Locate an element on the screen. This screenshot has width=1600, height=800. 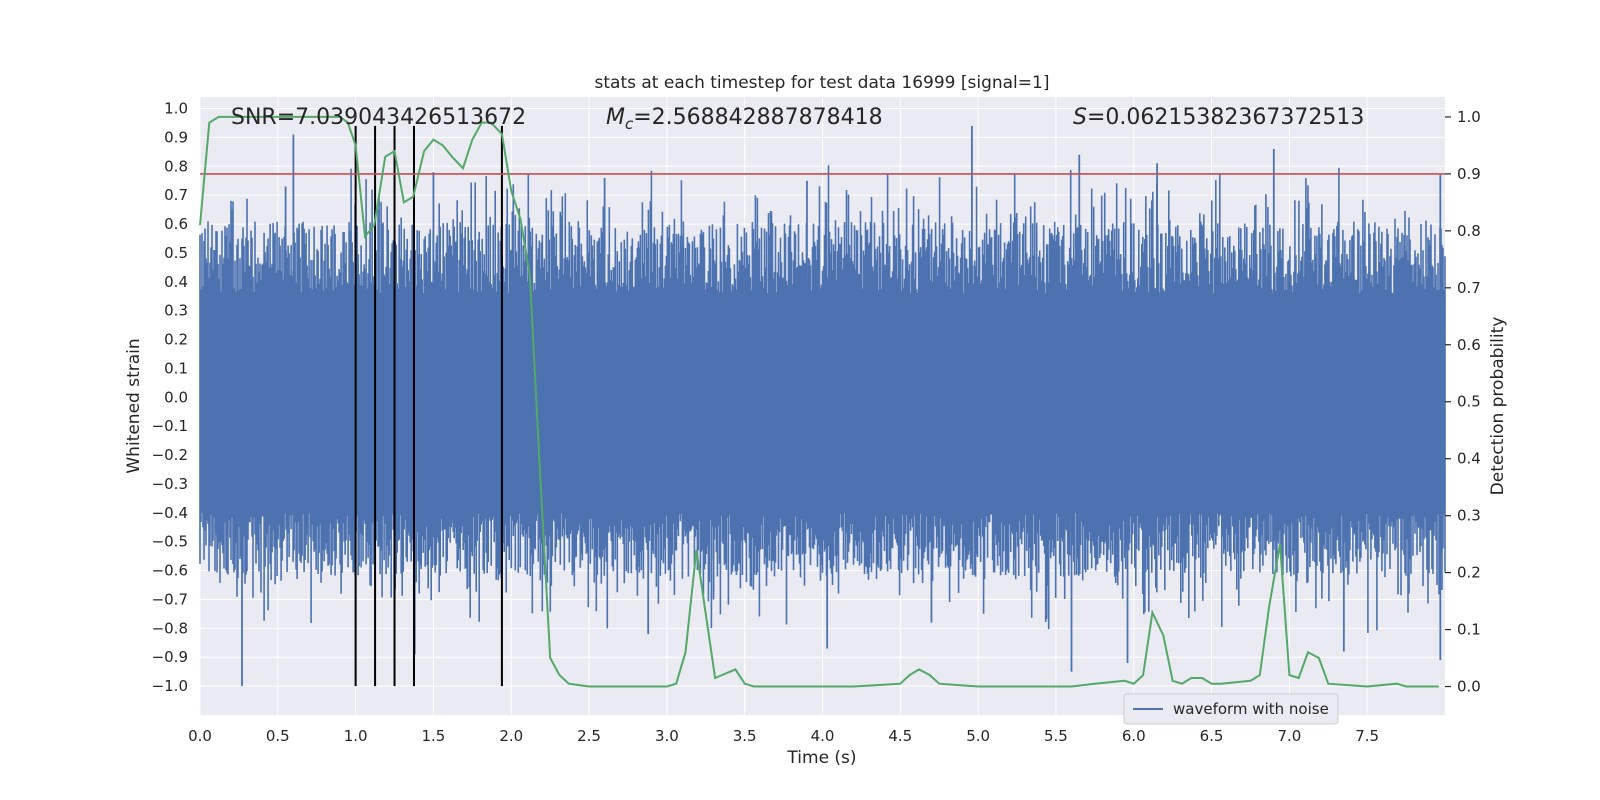
x-tick-label: 0.0 is located at coordinates (200, 736).